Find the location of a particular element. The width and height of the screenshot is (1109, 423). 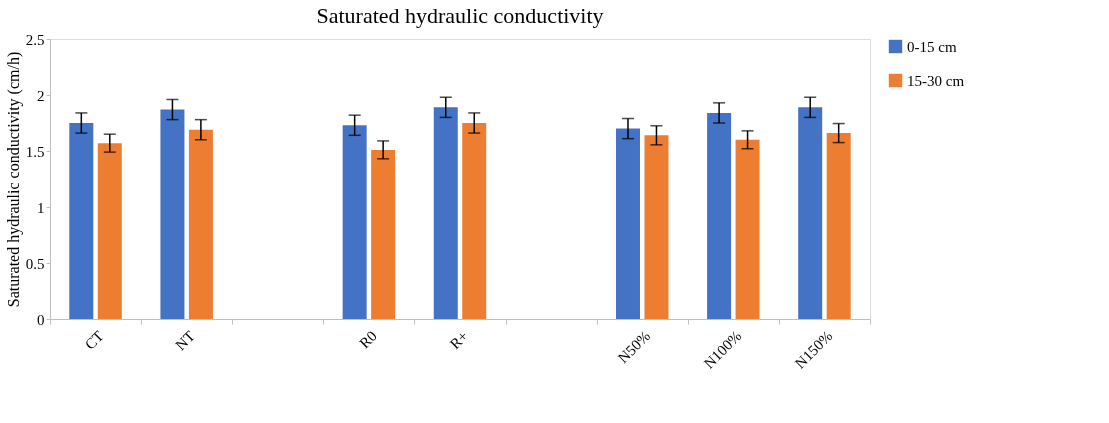

legend-label: 15-30 cm is located at coordinates (936, 80).